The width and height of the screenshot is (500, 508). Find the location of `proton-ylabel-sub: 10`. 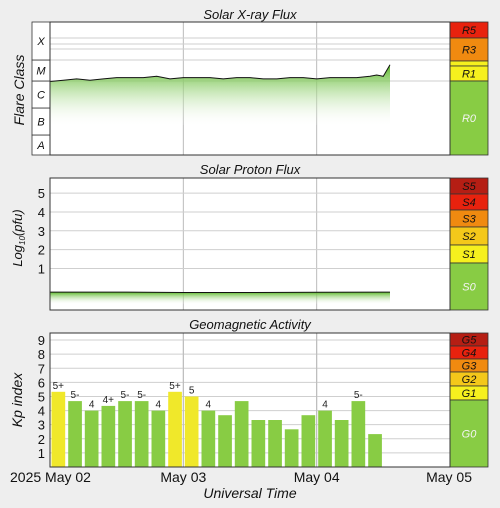

proton-ylabel-sub: 10 is located at coordinates (22, 240).